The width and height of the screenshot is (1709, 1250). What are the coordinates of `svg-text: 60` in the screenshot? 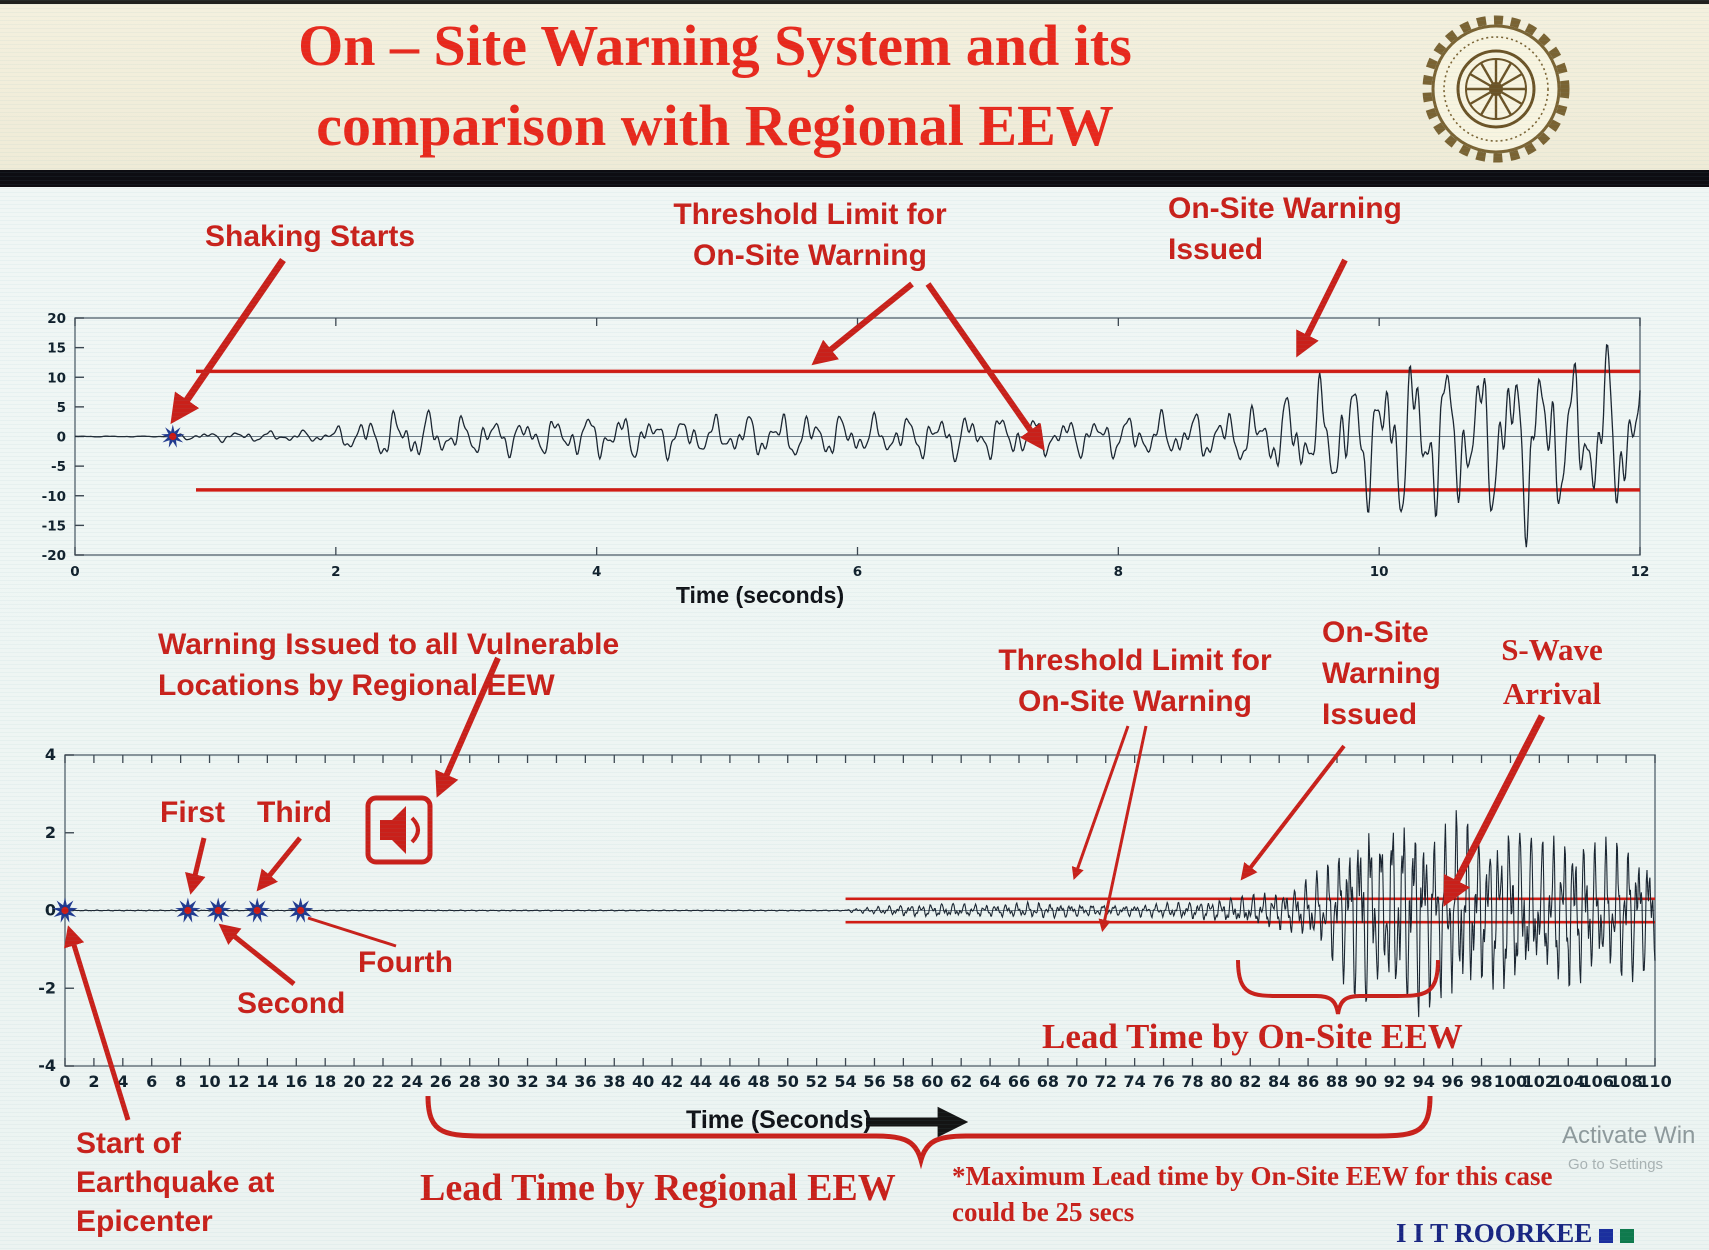 It's located at (932, 1081).